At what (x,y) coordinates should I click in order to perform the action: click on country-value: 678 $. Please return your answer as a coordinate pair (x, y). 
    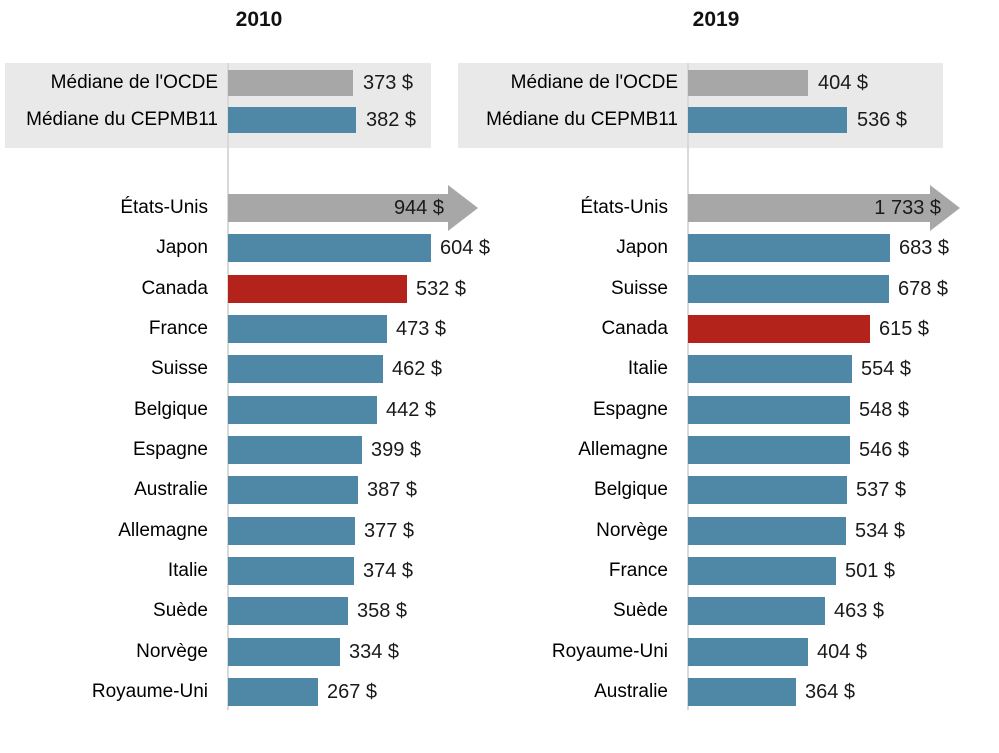
    Looking at the image, I should click on (923, 289).